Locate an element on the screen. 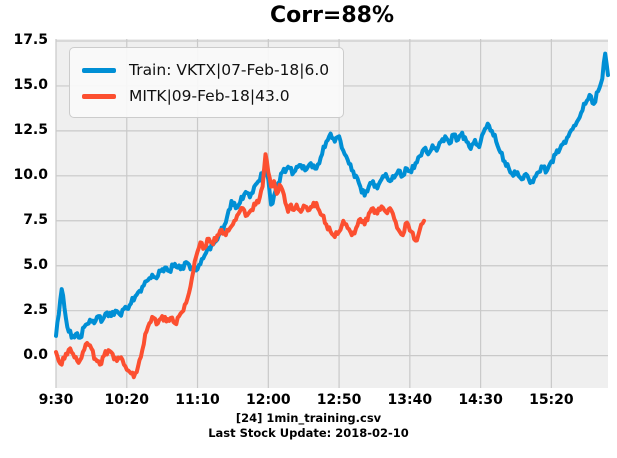  y-tick-label: 10.0 is located at coordinates (30, 174).